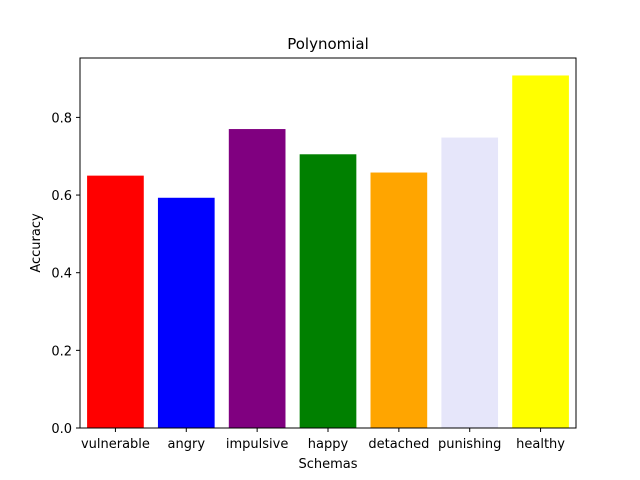 The image size is (640, 480). Describe the element at coordinates (187, 444) in the screenshot. I see `x-tick-label: angry` at that location.